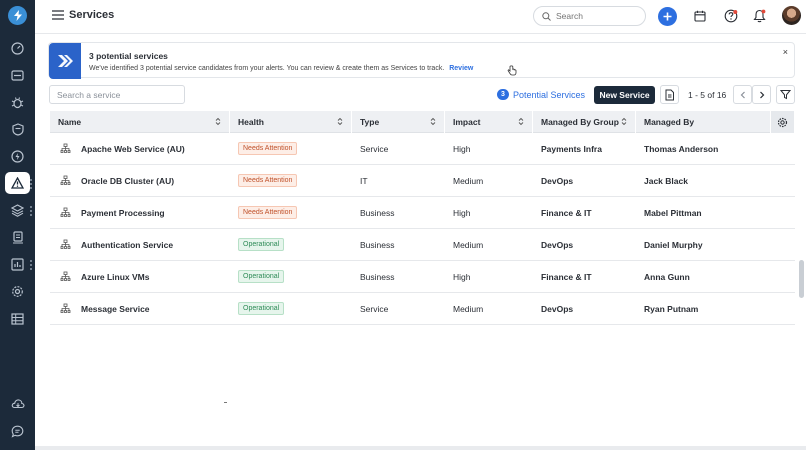  Describe the element at coordinates (489, 122) in the screenshot. I see `column-header-impact: Impact` at that location.